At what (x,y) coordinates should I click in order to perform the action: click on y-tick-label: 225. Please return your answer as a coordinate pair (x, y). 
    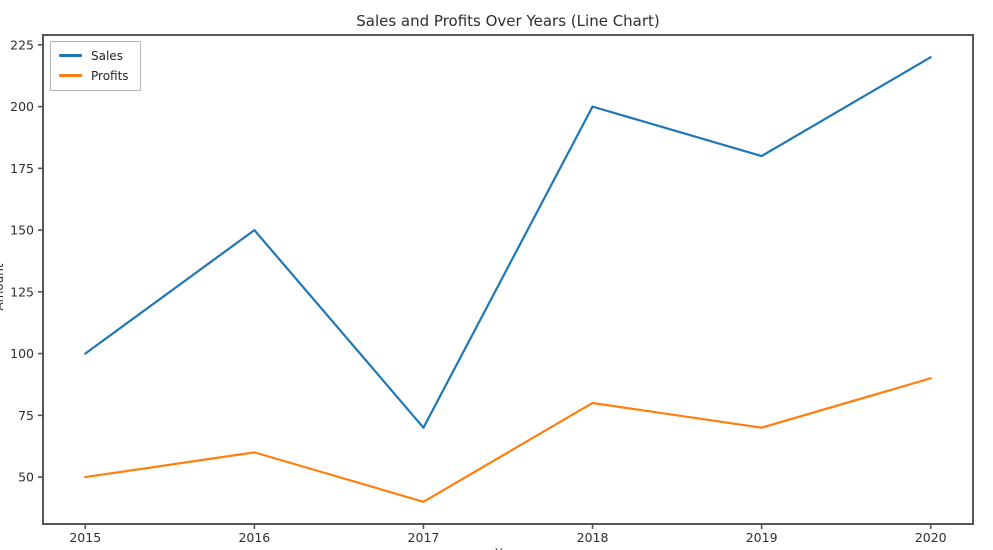
    Looking at the image, I should click on (22, 44).